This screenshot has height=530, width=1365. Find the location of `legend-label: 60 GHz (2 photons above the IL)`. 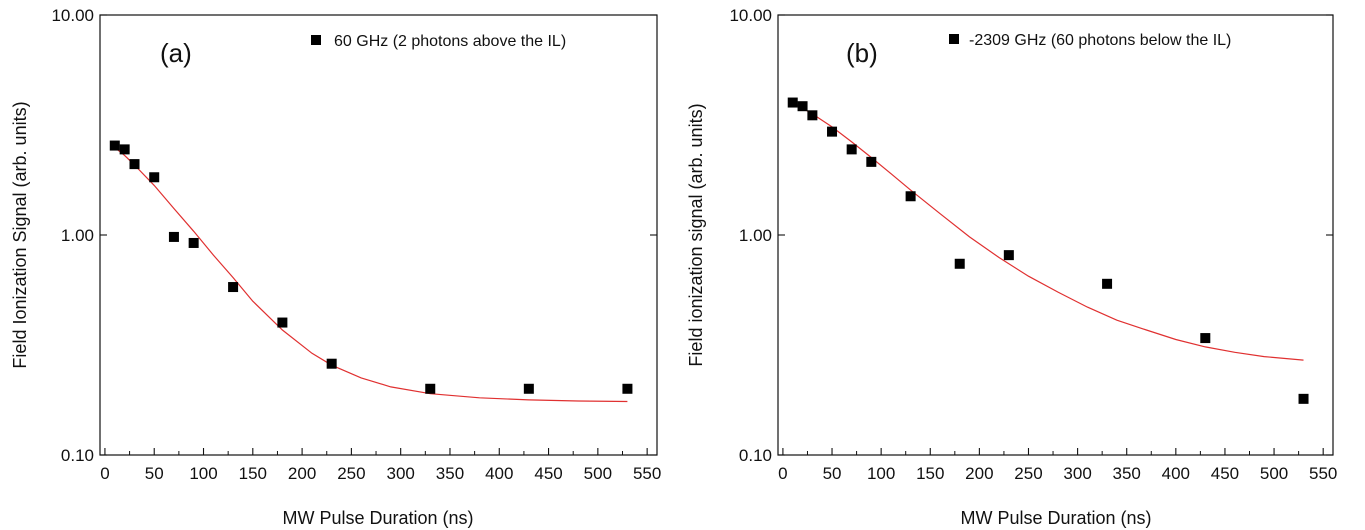

legend-label: 60 GHz (2 photons above the IL) is located at coordinates (450, 41).